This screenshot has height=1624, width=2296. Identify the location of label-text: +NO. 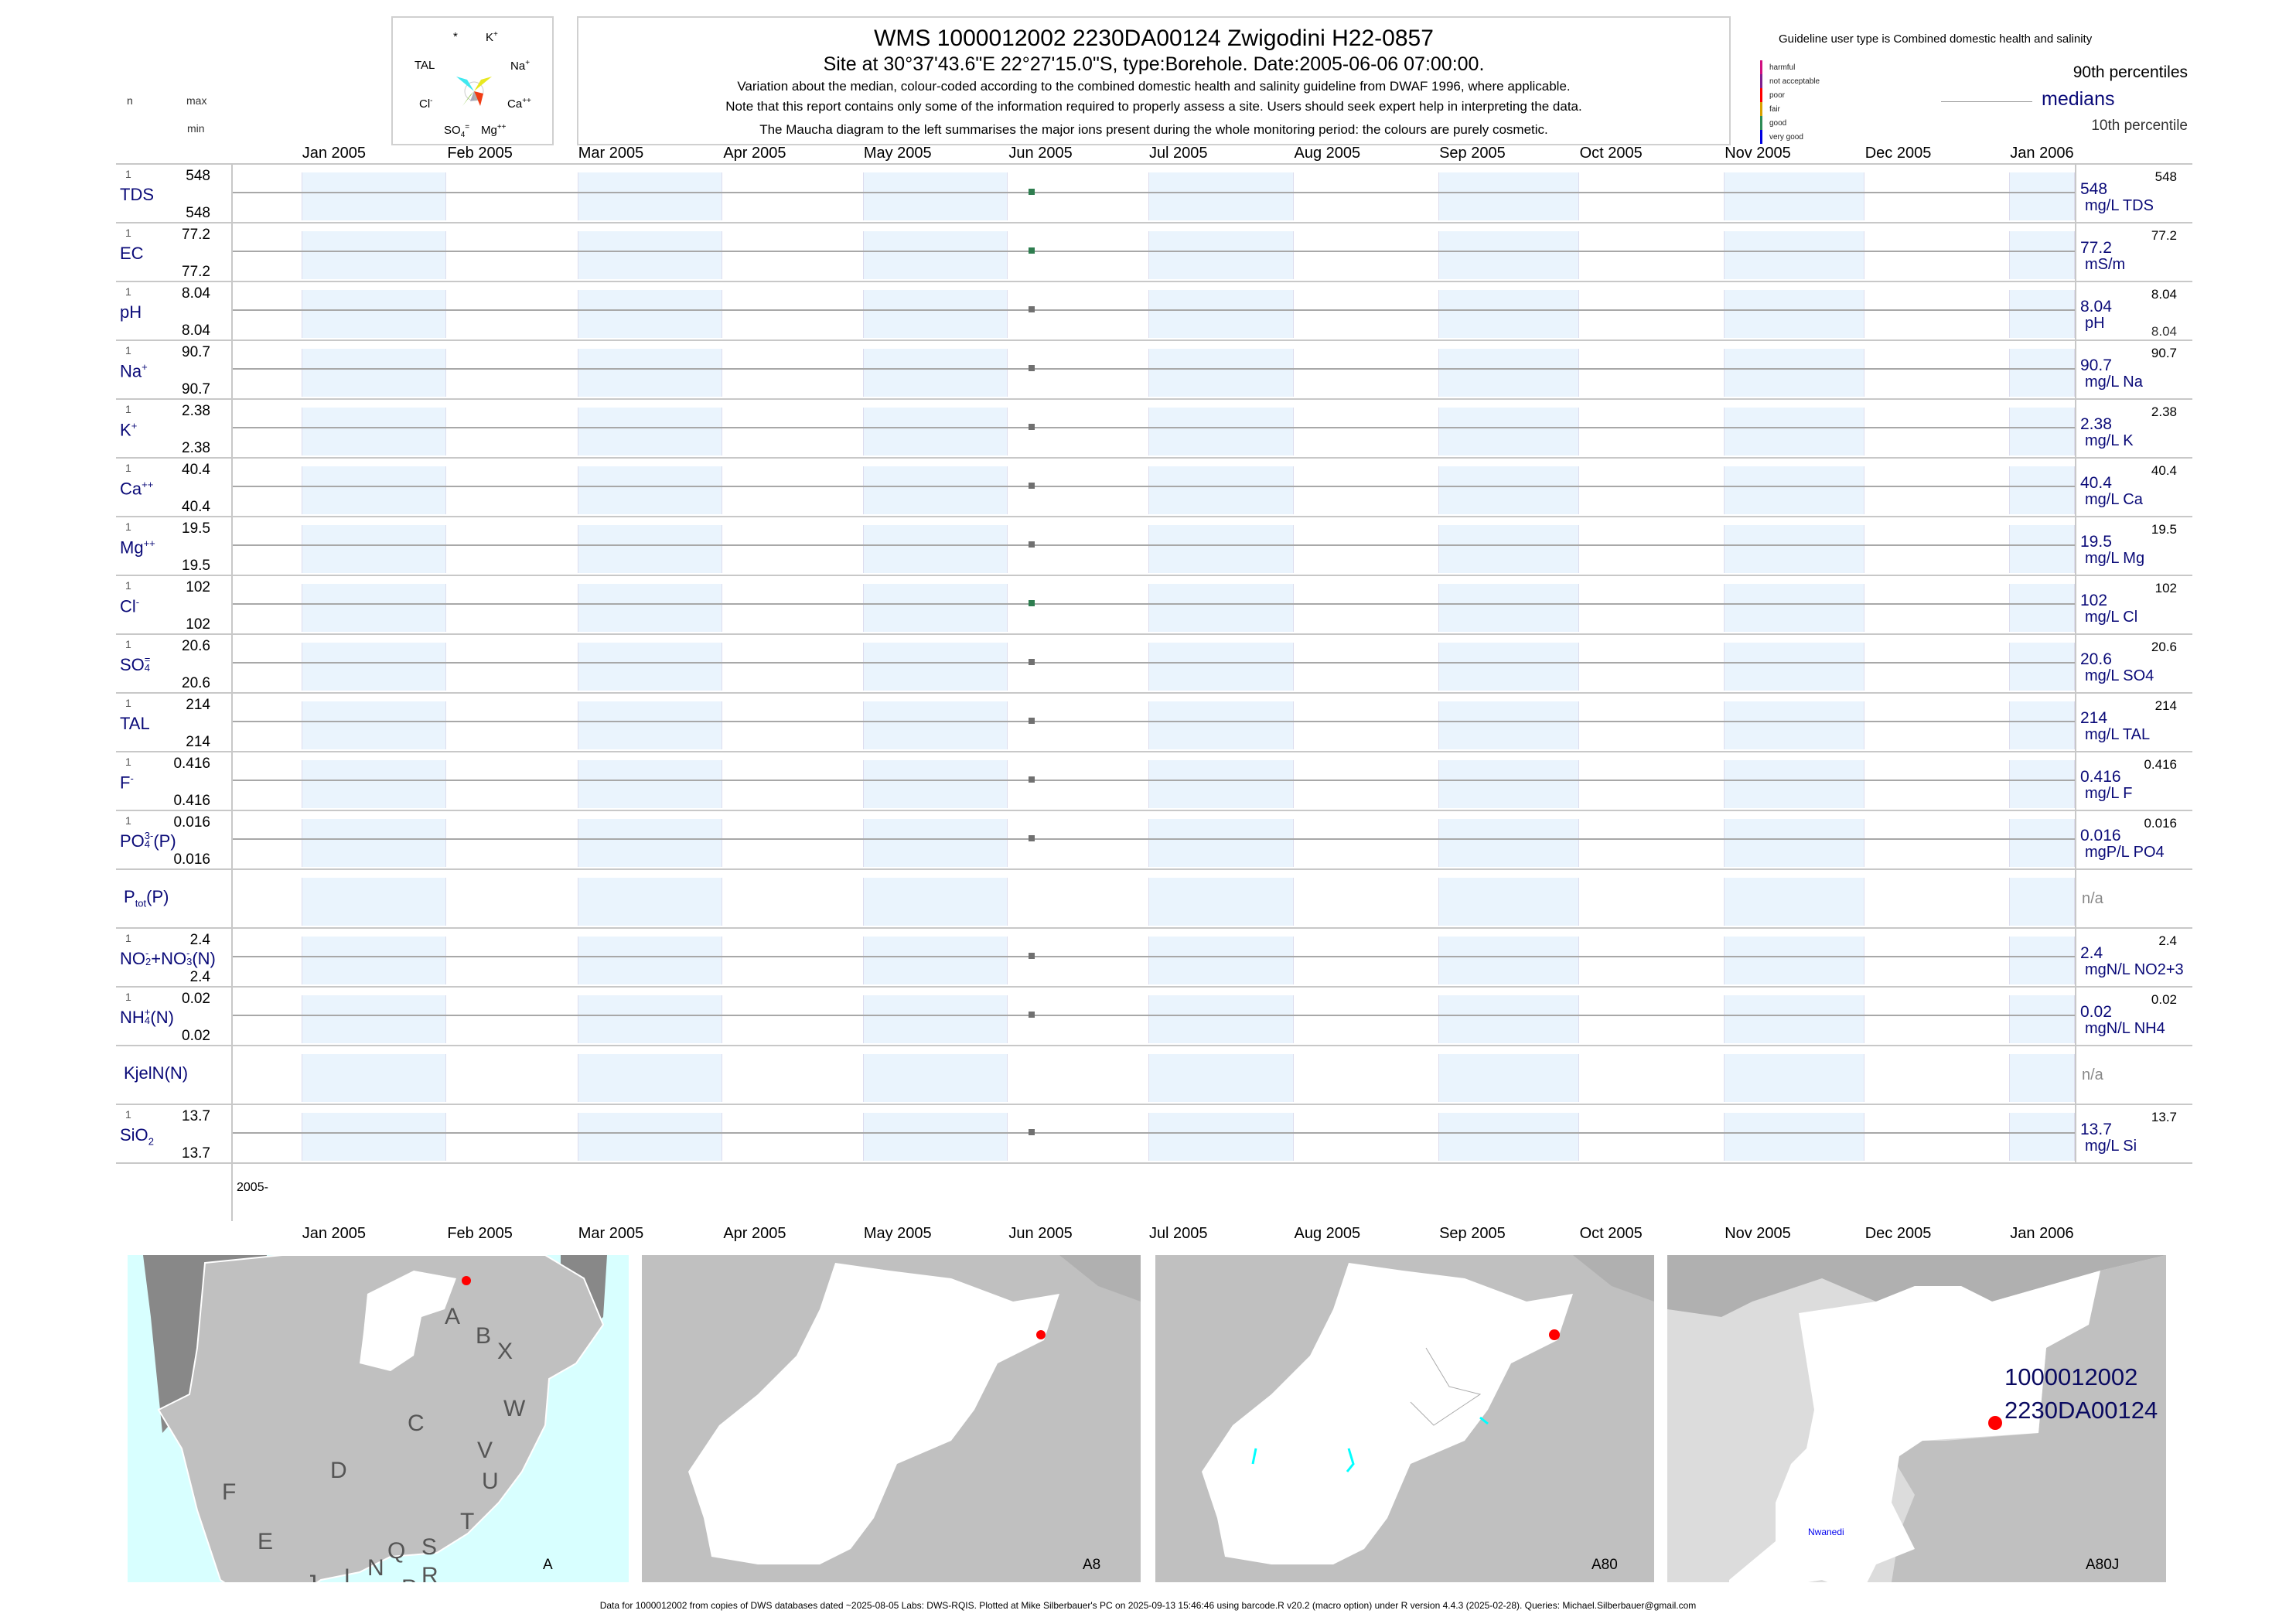
(169, 958).